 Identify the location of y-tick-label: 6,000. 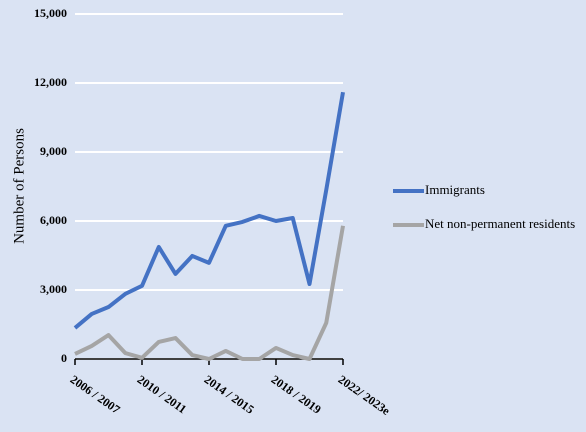
(53, 220).